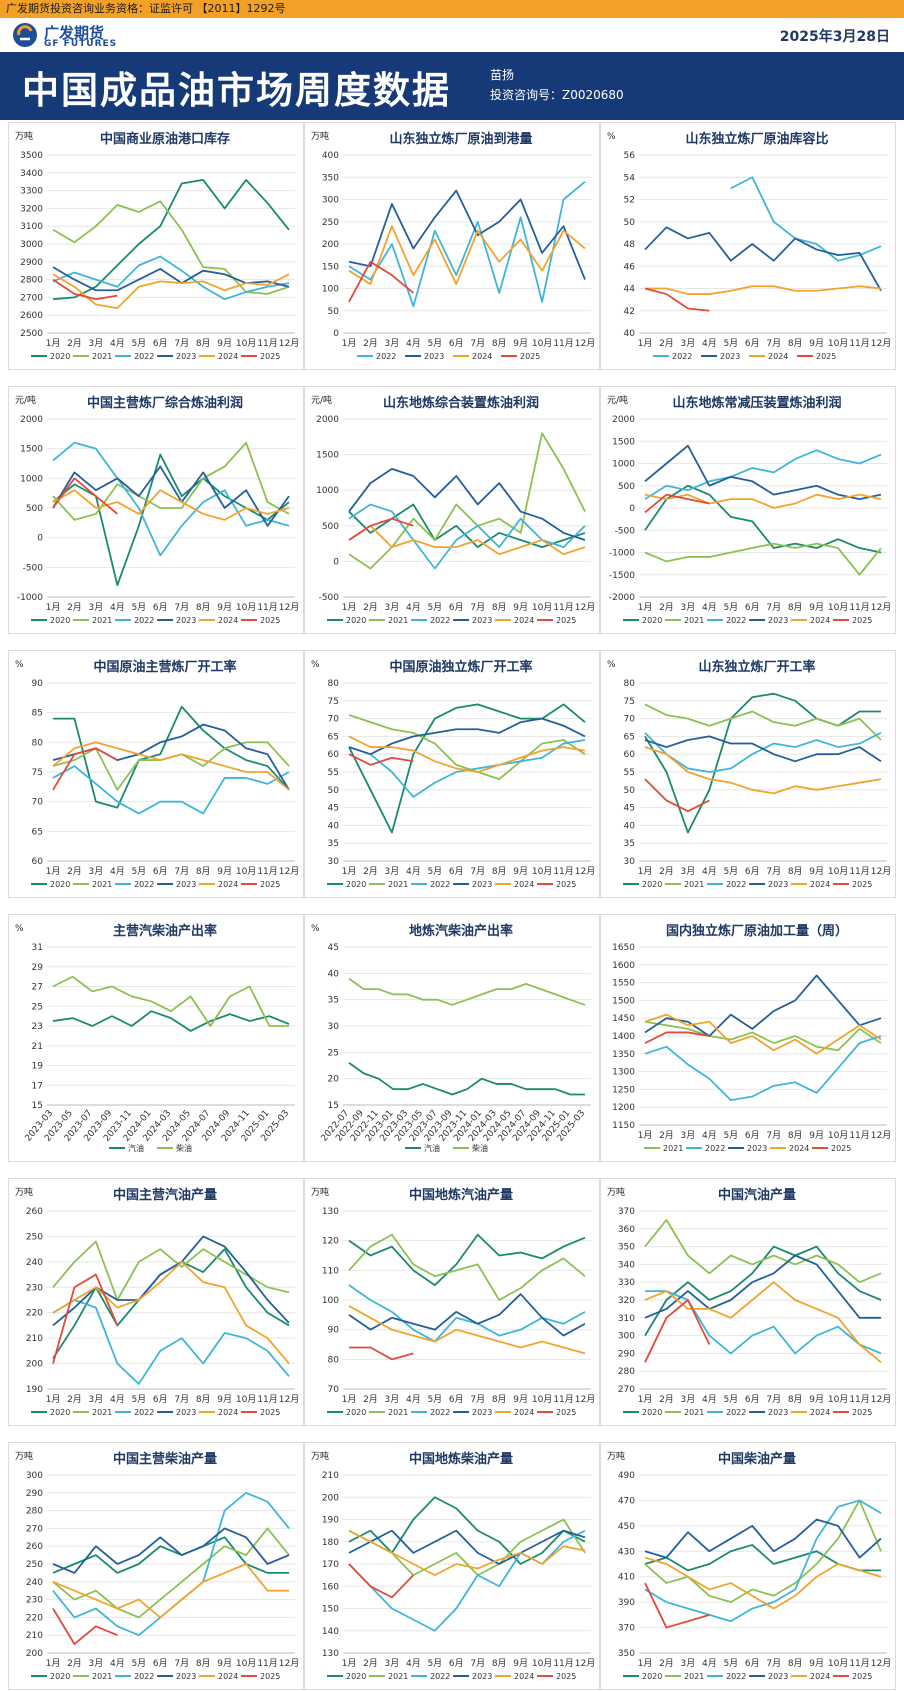 This screenshot has height=1691, width=904. What do you see at coordinates (37, 988) in the screenshot?
I see `y-tick-label: 27` at bounding box center [37, 988].